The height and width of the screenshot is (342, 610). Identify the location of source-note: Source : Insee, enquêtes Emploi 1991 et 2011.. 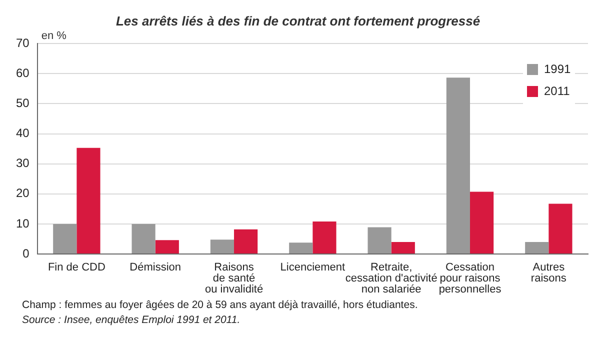
(132, 320).